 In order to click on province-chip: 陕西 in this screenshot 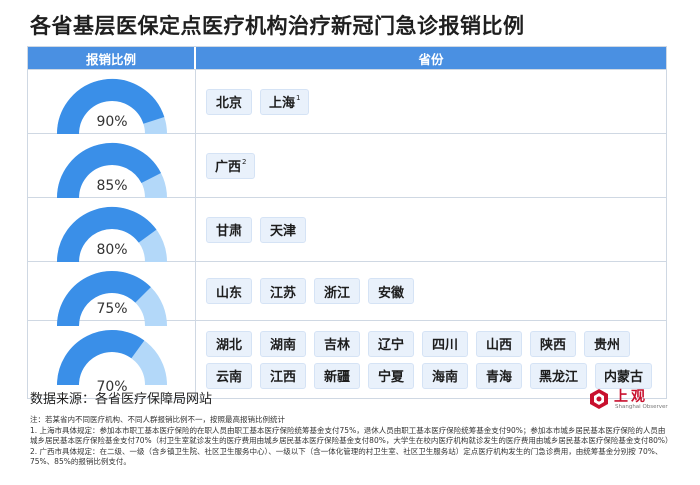, I will do `click(553, 343)`.